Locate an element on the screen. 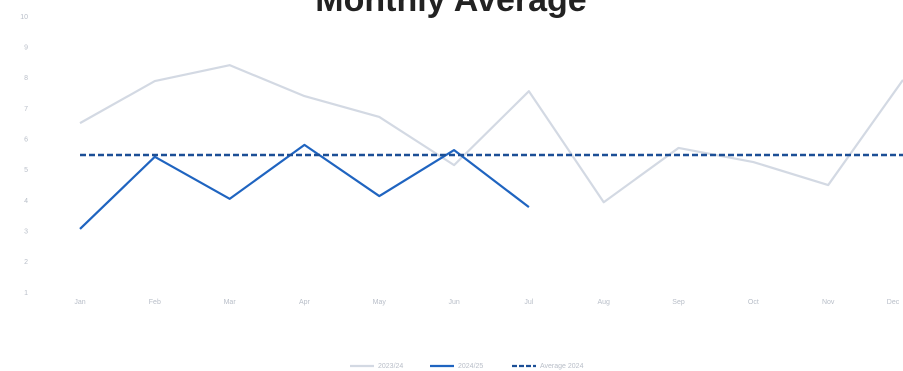 This screenshot has height=371, width=903. x-tick-label: Feb is located at coordinates (155, 302).